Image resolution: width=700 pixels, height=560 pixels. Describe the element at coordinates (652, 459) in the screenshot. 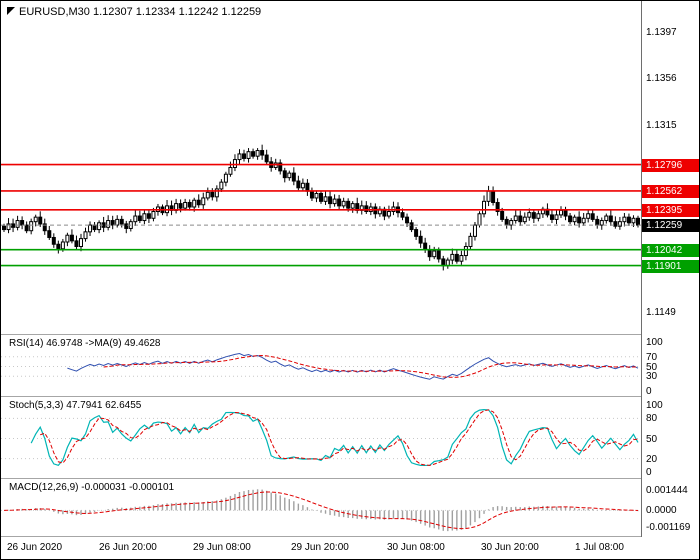

I see `stochastic-tick-label: 20` at that location.